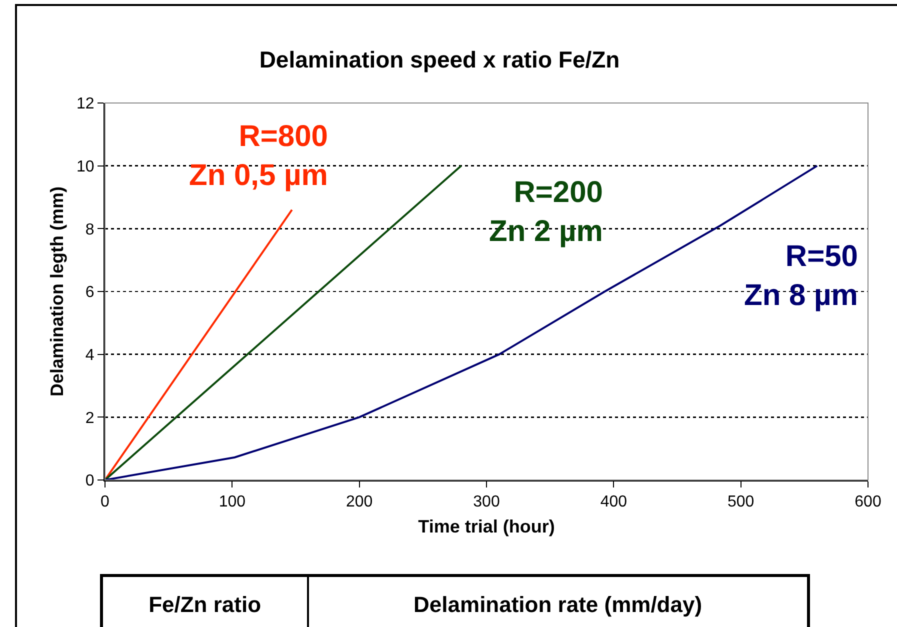  I want to click on y-tick-label: 6, so click(89, 293).